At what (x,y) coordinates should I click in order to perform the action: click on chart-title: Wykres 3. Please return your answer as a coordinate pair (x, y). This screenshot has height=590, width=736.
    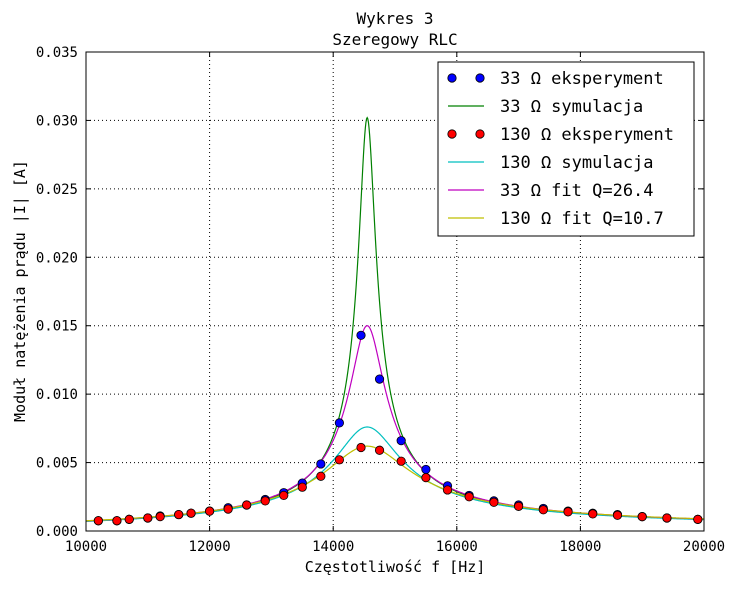
    Looking at the image, I should click on (394, 18).